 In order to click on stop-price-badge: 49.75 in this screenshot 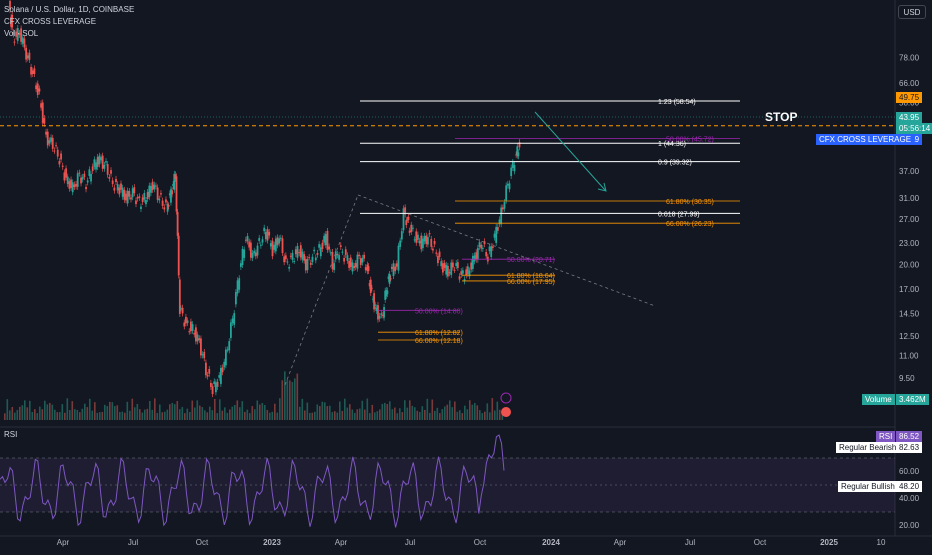, I will do `click(909, 97)`.